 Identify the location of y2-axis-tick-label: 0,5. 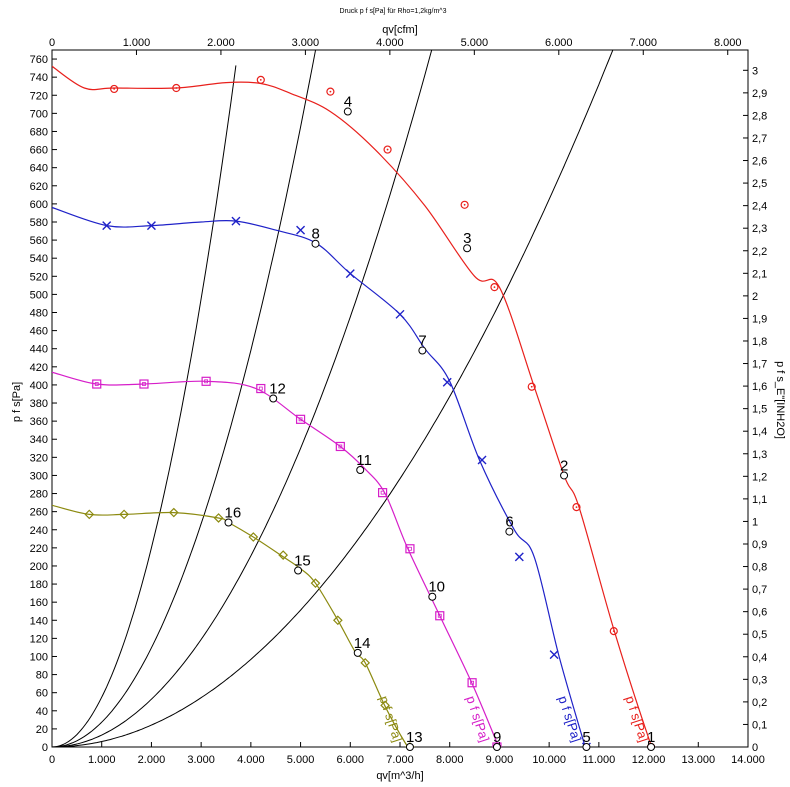
(759, 635).